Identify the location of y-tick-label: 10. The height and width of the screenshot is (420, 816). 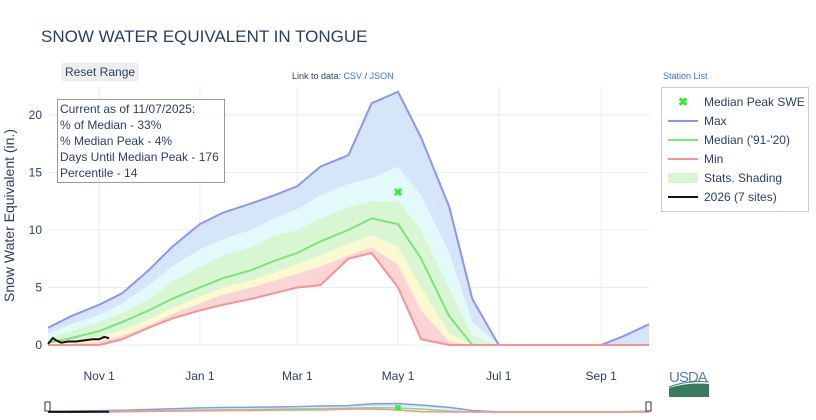
(36, 230).